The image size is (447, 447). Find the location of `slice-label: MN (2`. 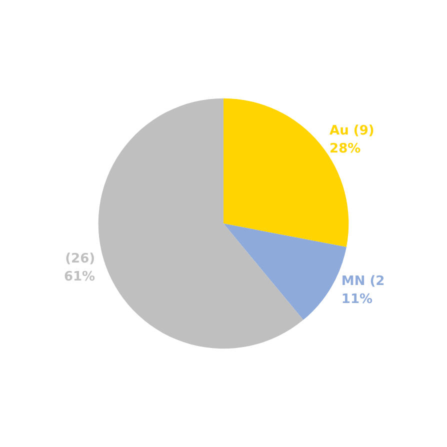

slice-label: MN (2 is located at coordinates (363, 281).